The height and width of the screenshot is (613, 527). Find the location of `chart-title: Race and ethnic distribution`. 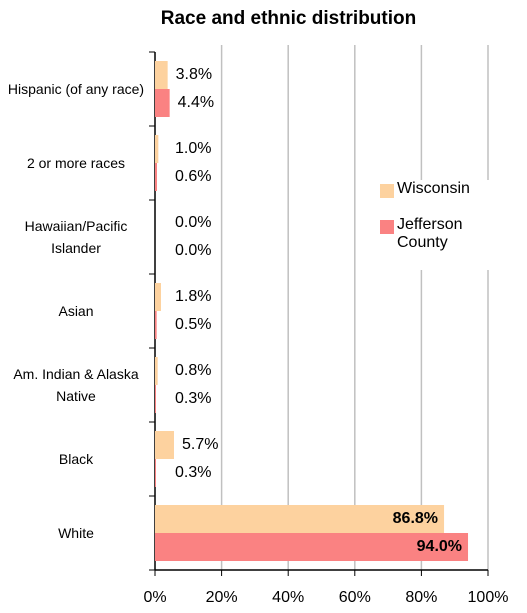

chart-title: Race and ethnic distribution is located at coordinates (288, 18).